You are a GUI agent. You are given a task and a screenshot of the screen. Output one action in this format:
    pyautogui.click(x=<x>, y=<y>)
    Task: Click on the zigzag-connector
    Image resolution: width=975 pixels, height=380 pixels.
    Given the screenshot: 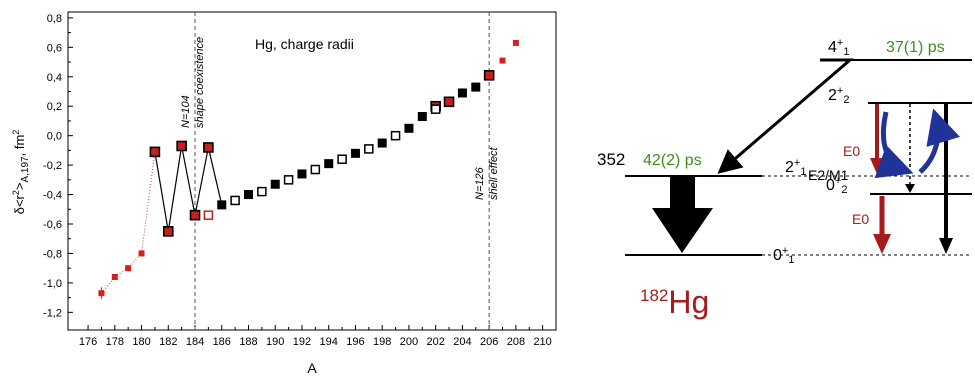 What is the action you would take?
    pyautogui.click(x=188, y=188)
    